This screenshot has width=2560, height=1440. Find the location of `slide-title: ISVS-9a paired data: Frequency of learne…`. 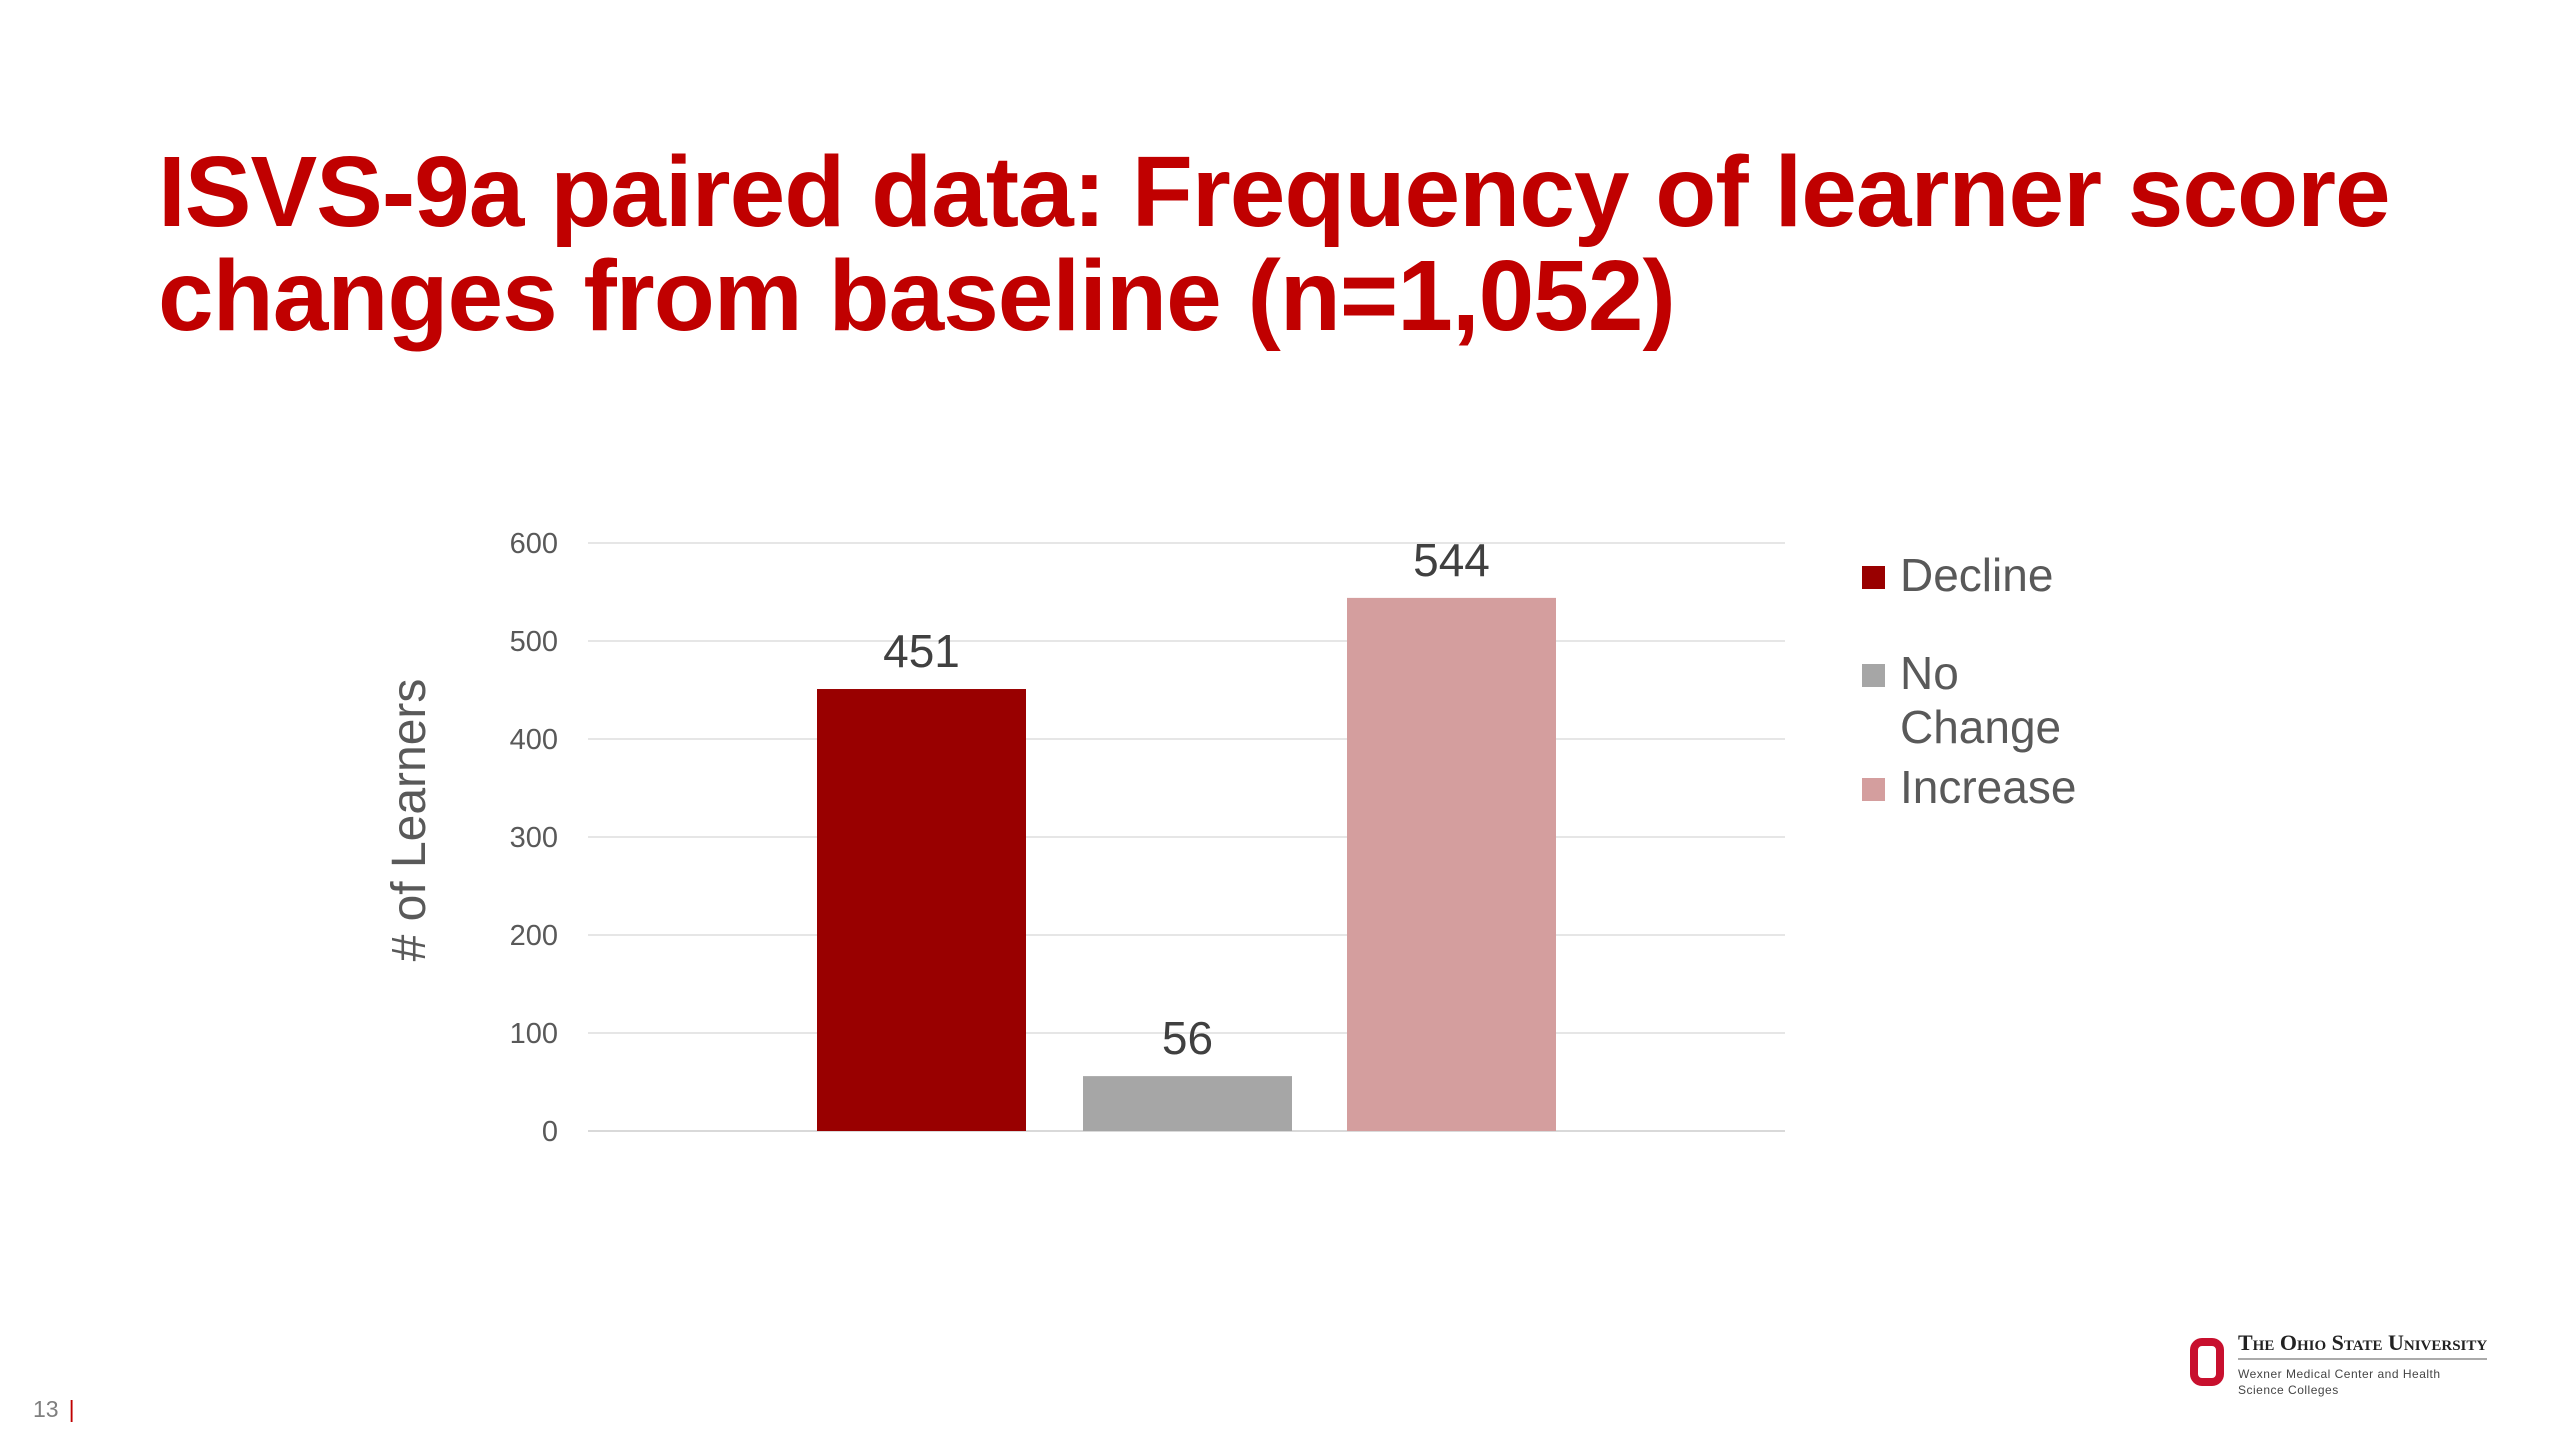

slide-title: ISVS-9a paired data: Frequency of learne… is located at coordinates (1308, 244).